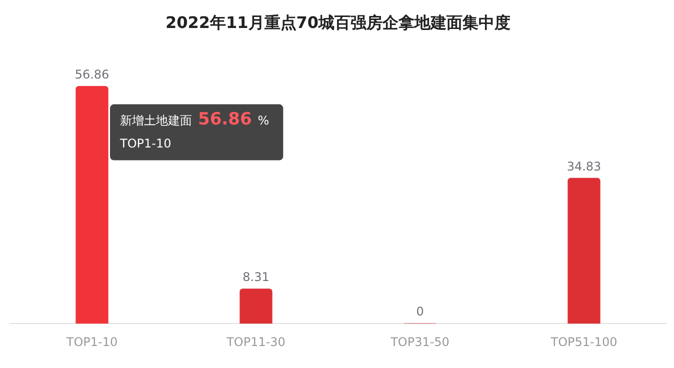 This screenshot has width=674, height=368. I want to click on chart-title: 2022年11月重点70城百强房企拿地建面集中度, so click(338, 22).